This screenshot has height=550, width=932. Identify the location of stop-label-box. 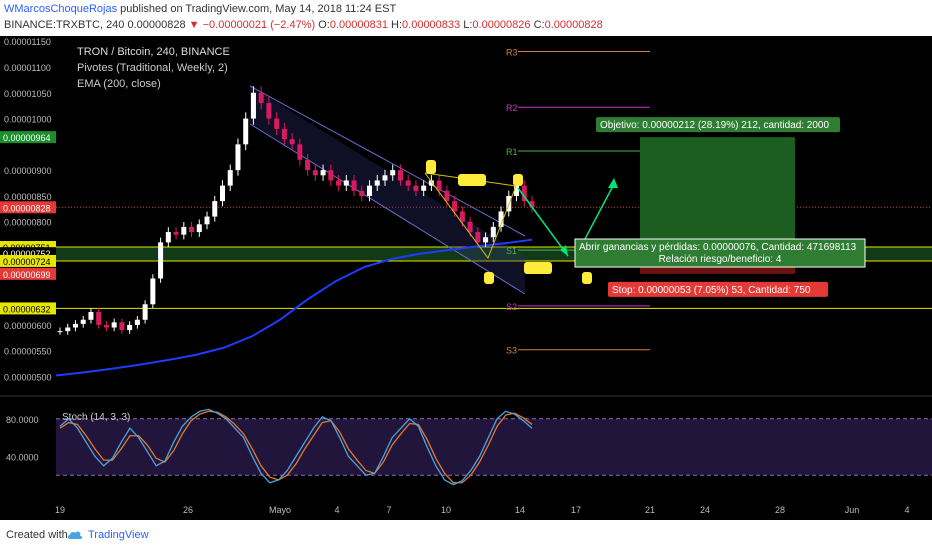
(718, 289).